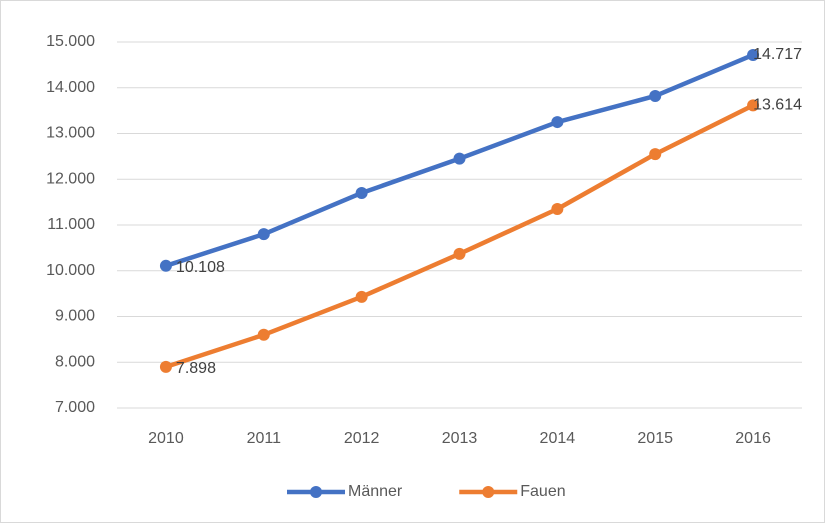 The width and height of the screenshot is (825, 523). I want to click on x-tick-label: 2016, so click(753, 438).